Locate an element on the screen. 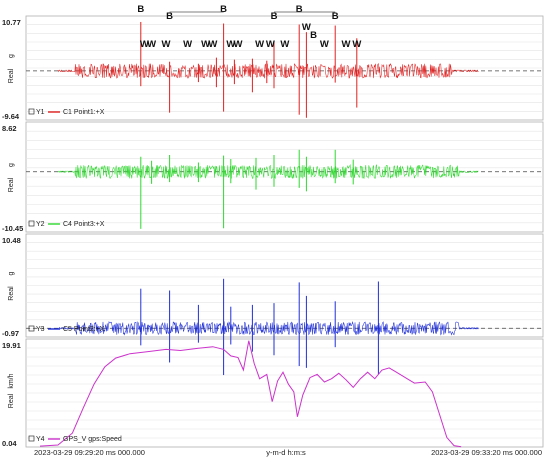  x-axis-unit-label: y-m-d h:m:s is located at coordinates (286, 452).